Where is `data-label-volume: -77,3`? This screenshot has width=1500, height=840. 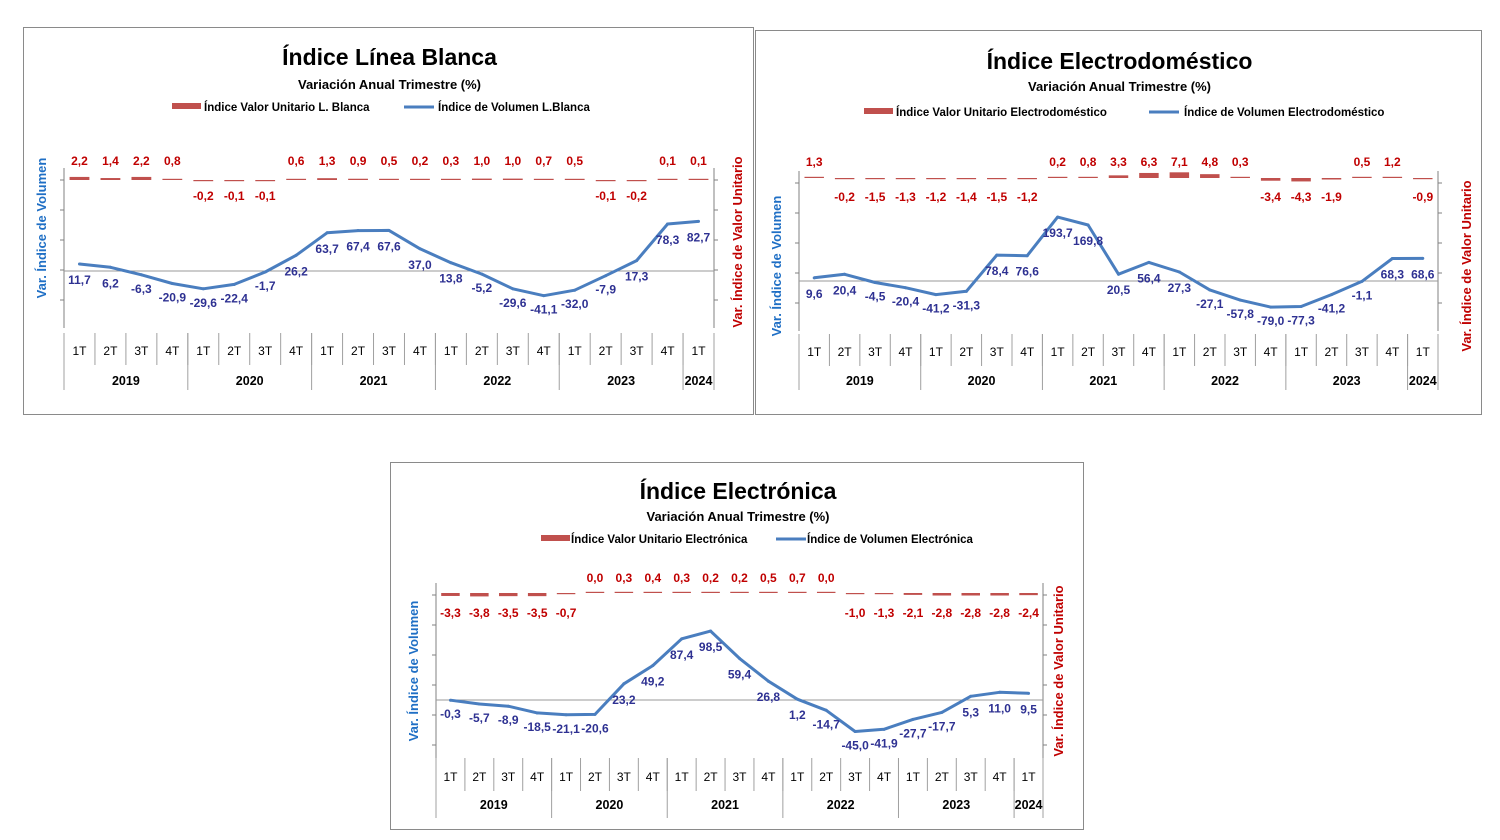
data-label-volume: -77,3 is located at coordinates (1301, 321).